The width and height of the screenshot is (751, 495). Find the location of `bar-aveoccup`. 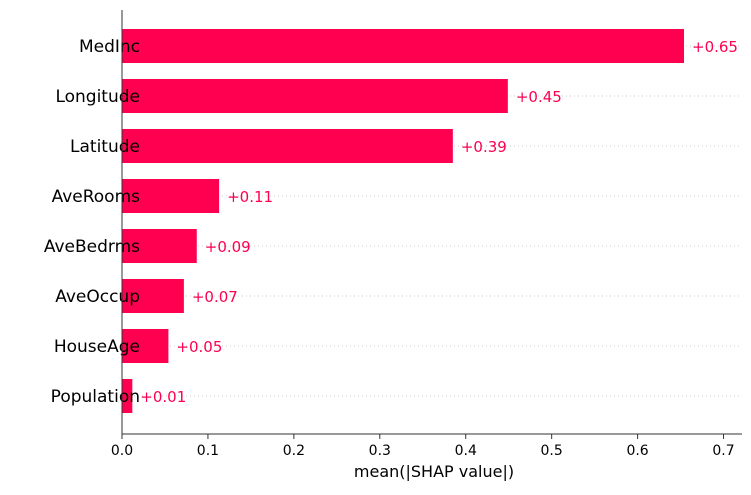

bar-aveoccup is located at coordinates (153, 296).